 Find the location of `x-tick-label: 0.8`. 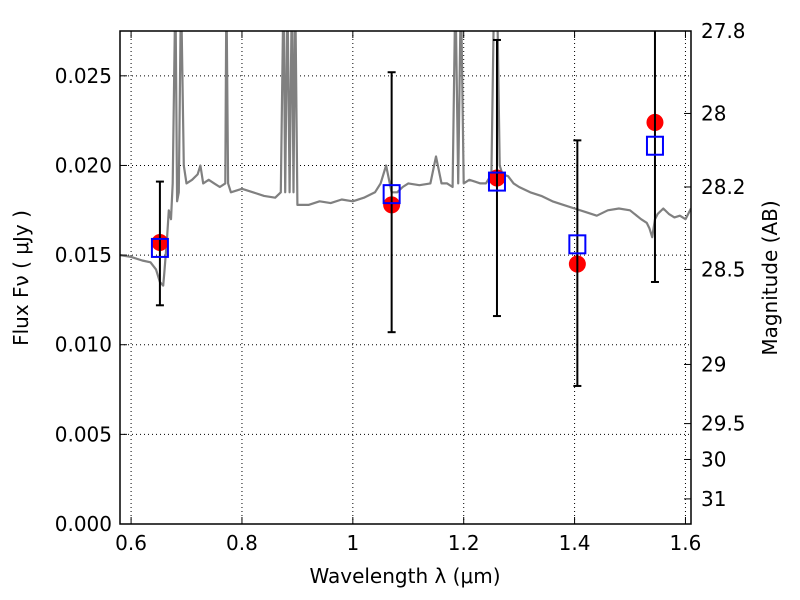

x-tick-label: 0.8 is located at coordinates (242, 543).